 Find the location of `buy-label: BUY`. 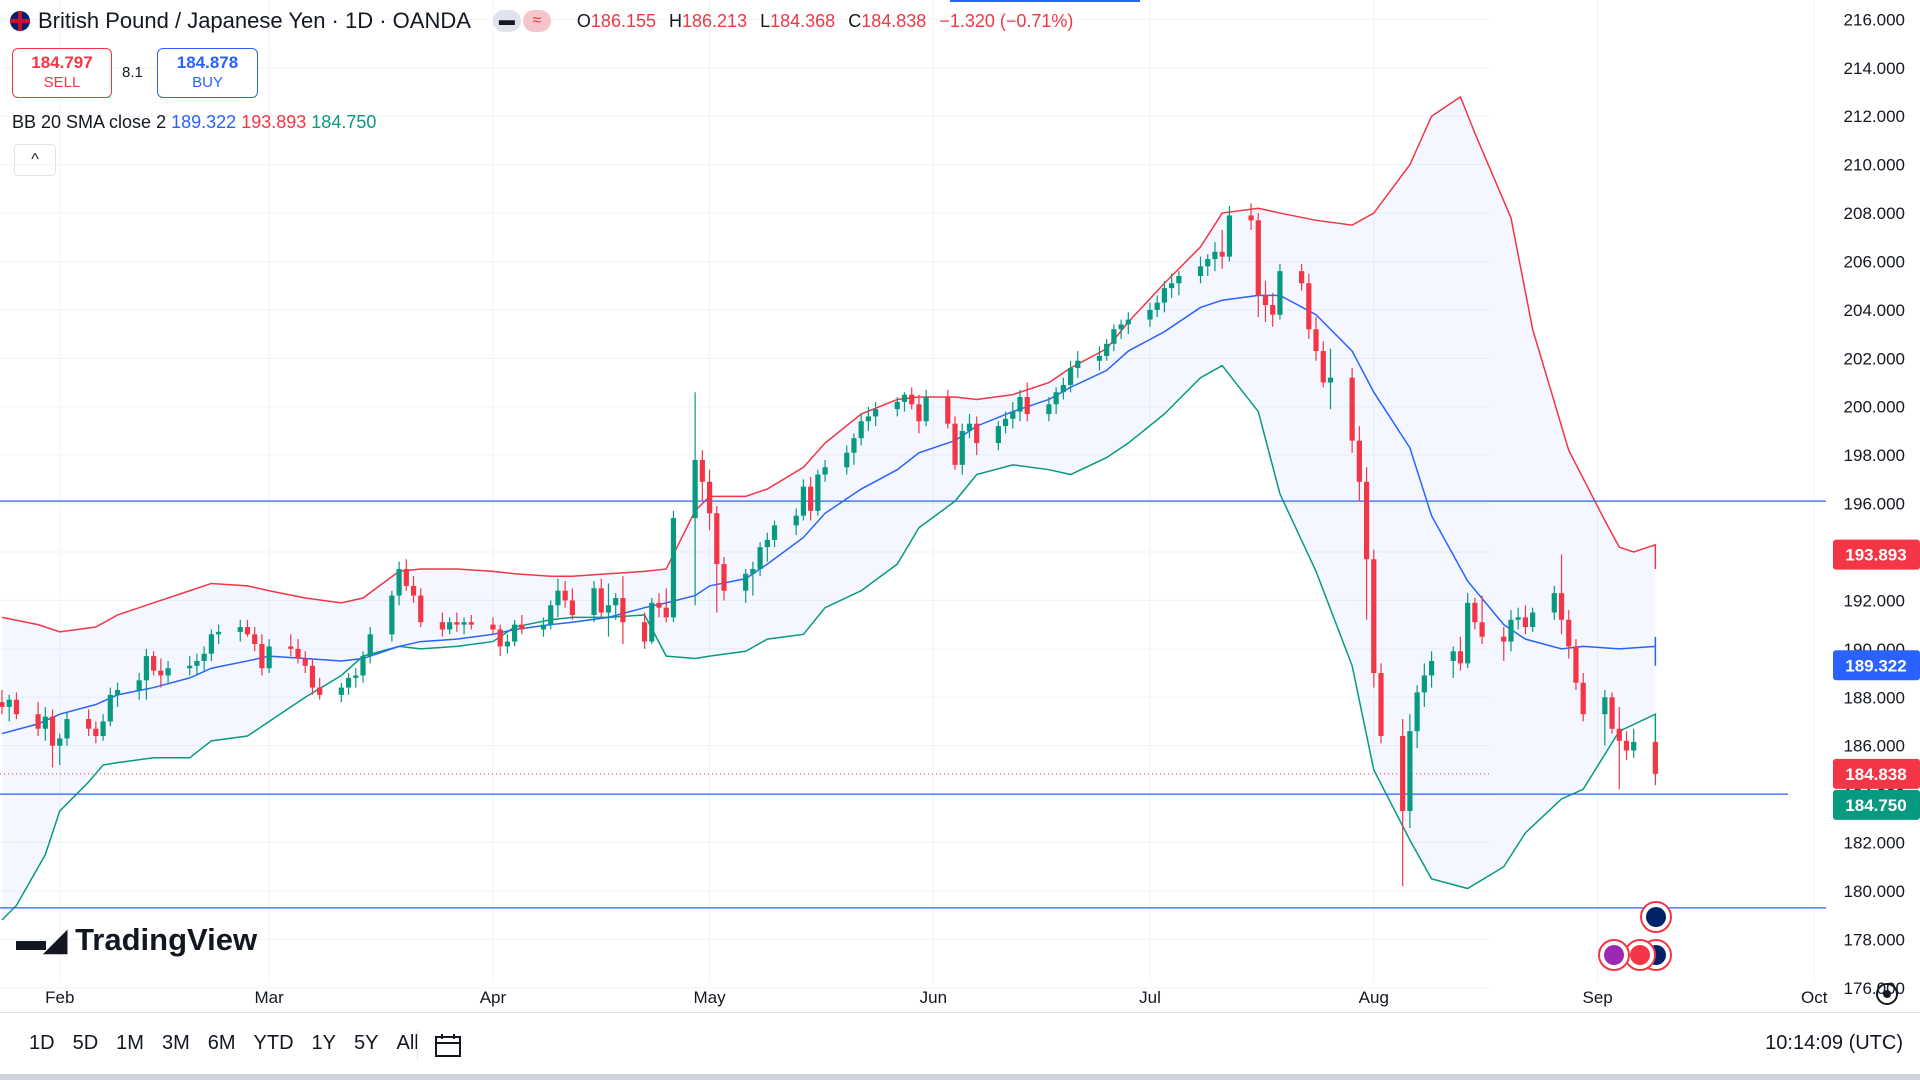

buy-label: BUY is located at coordinates (207, 82).